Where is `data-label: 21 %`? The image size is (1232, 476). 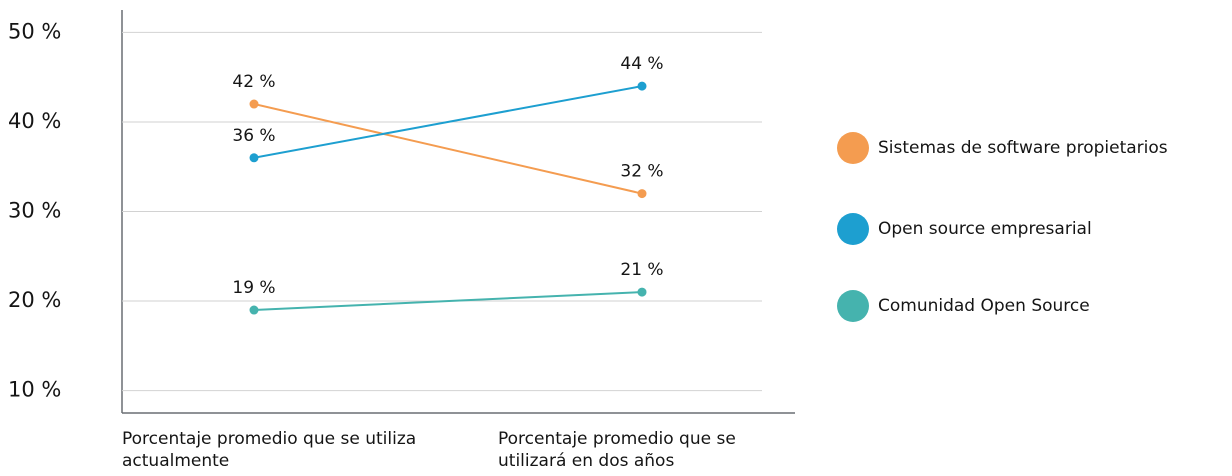
data-label: 21 % is located at coordinates (641, 270).